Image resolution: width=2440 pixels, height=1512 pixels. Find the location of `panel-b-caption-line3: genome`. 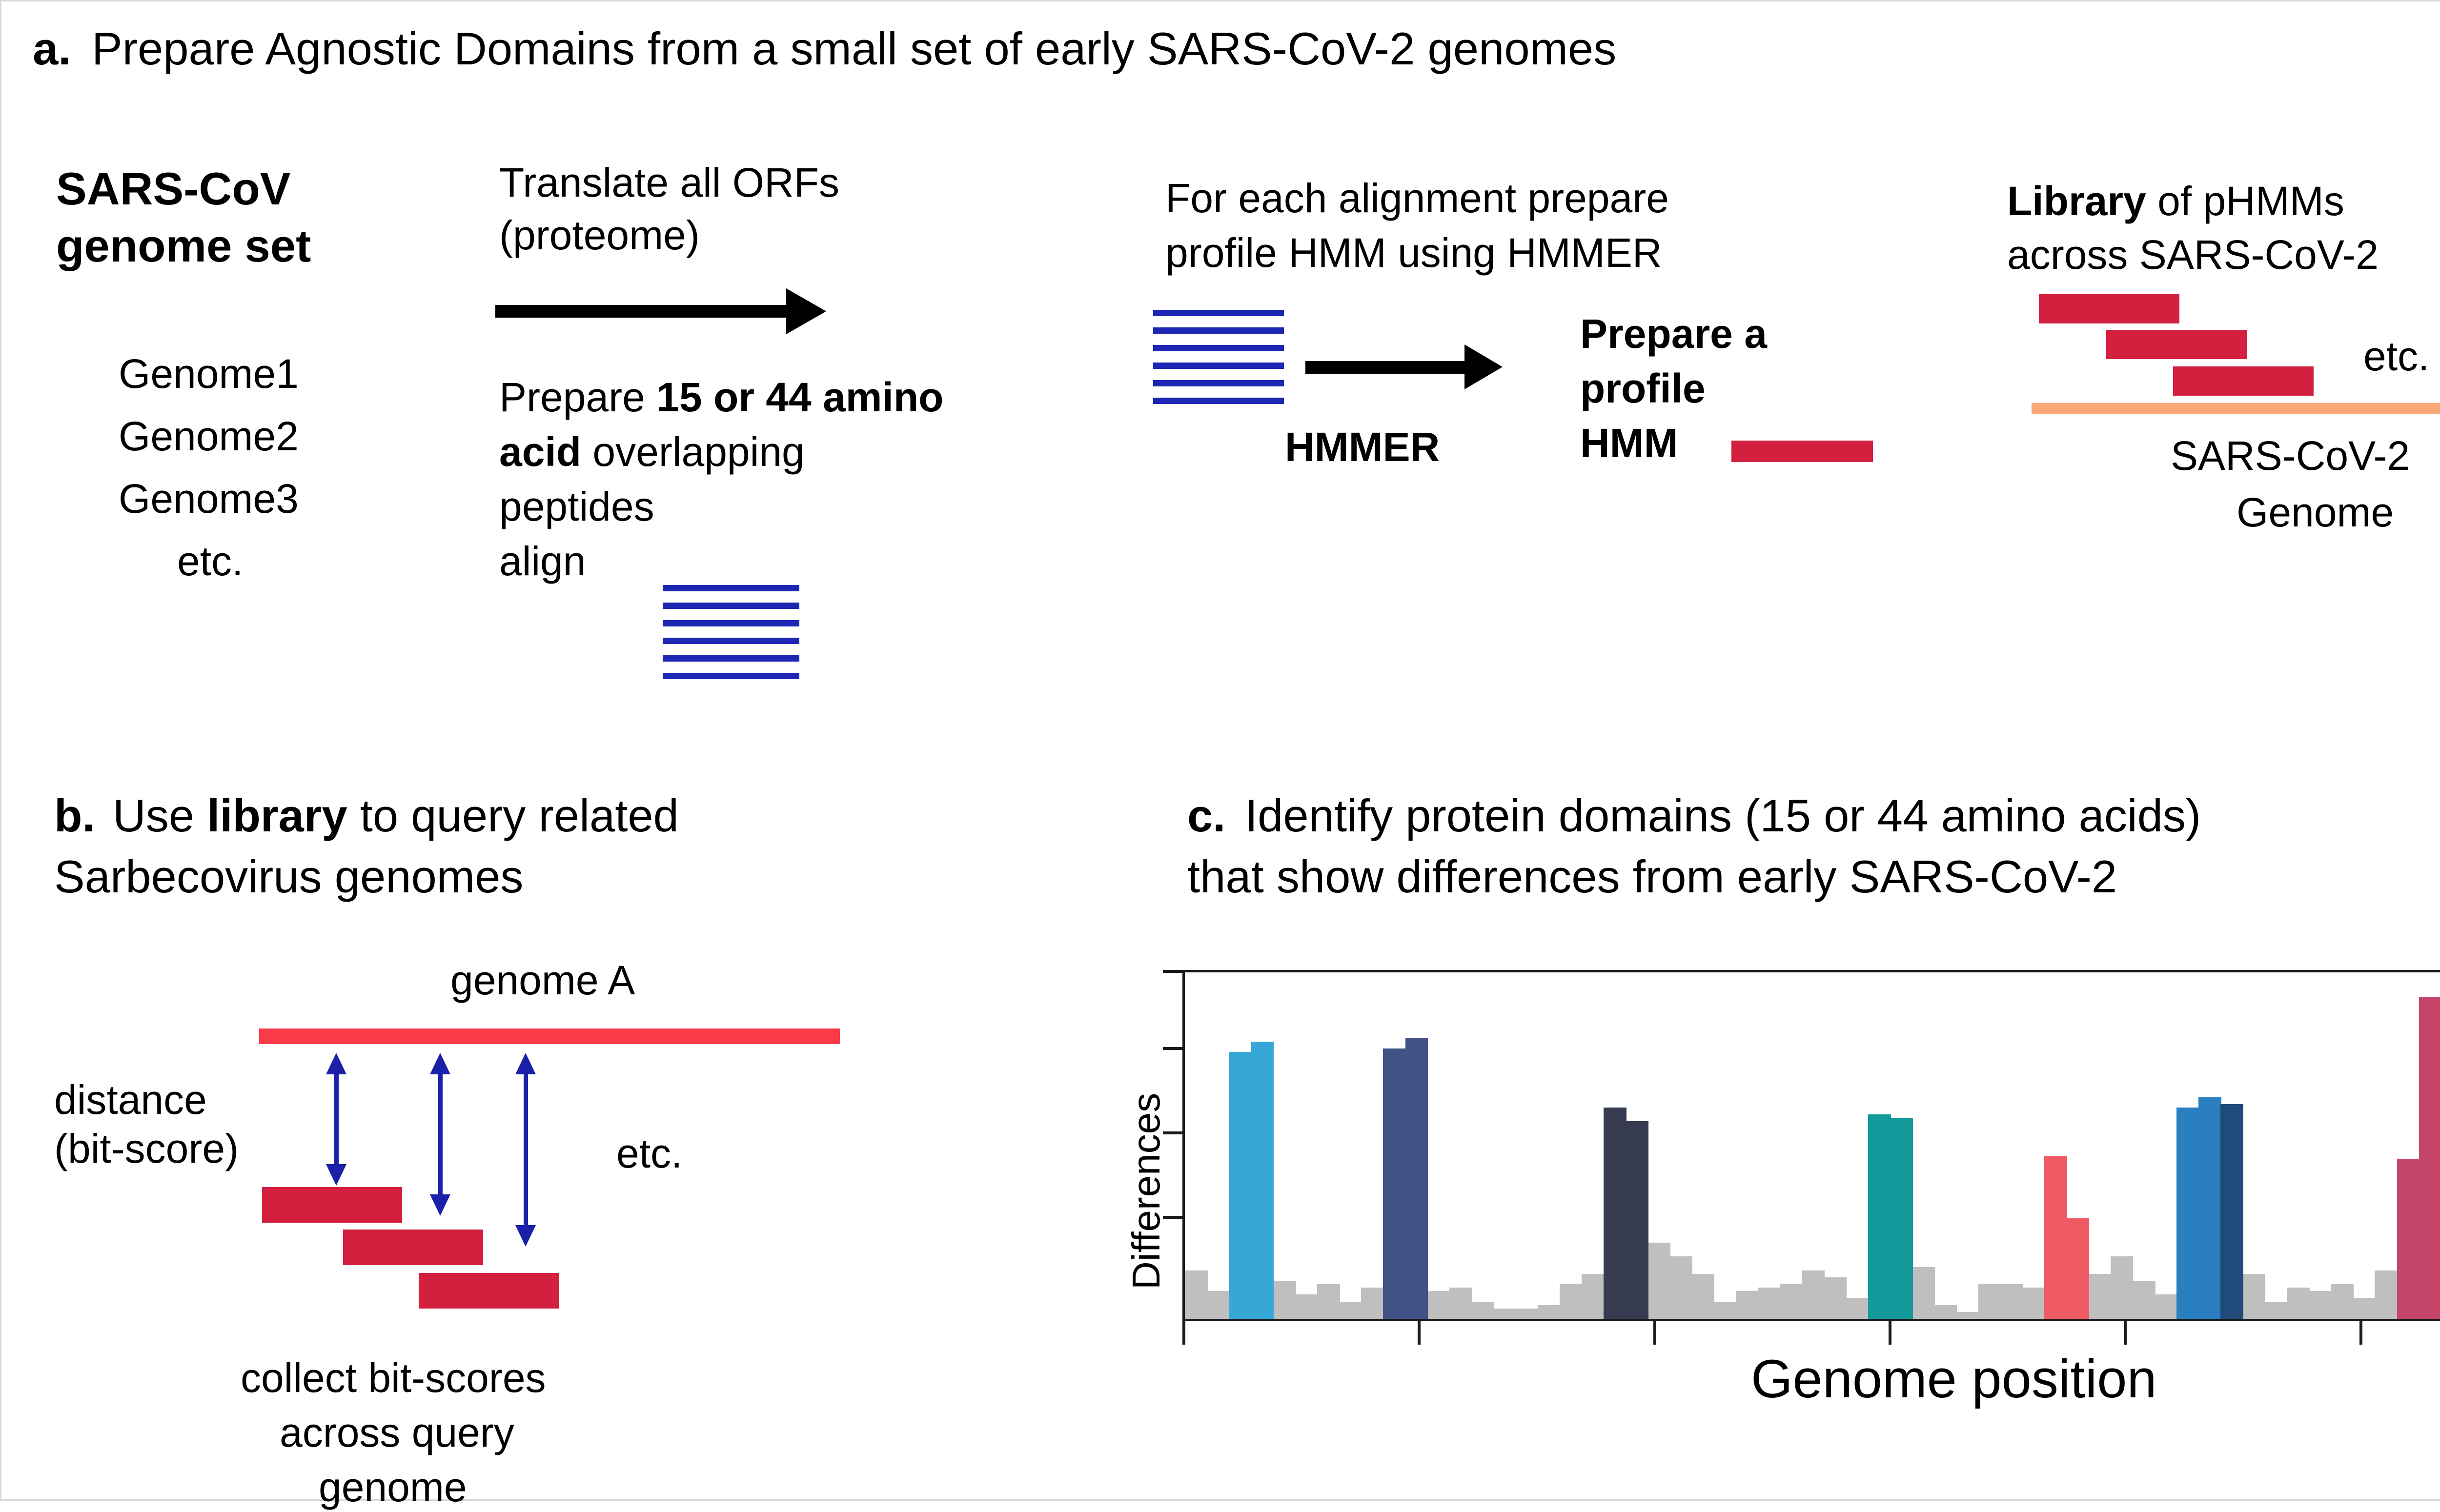

panel-b-caption-line3: genome is located at coordinates (393, 1487).